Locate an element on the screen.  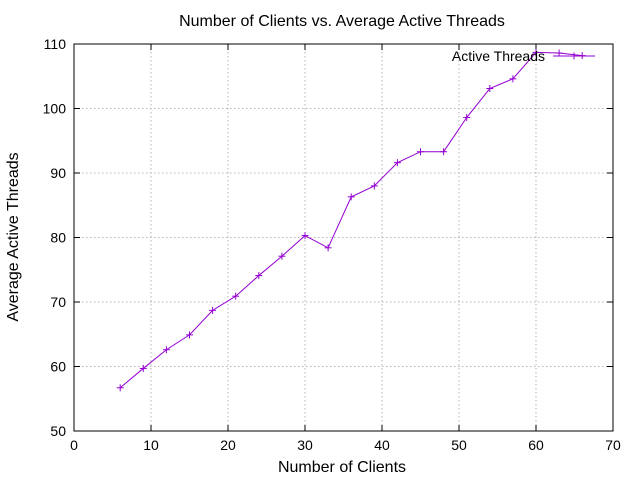
y-tick-label: 70 is located at coordinates (58, 302).